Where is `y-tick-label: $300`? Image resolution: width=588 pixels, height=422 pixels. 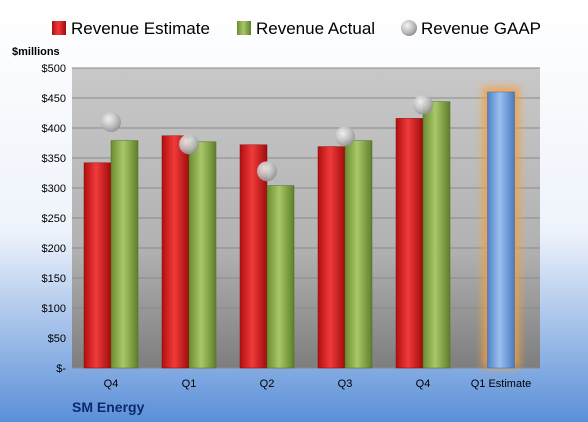 y-tick-label: $300 is located at coordinates (54, 189).